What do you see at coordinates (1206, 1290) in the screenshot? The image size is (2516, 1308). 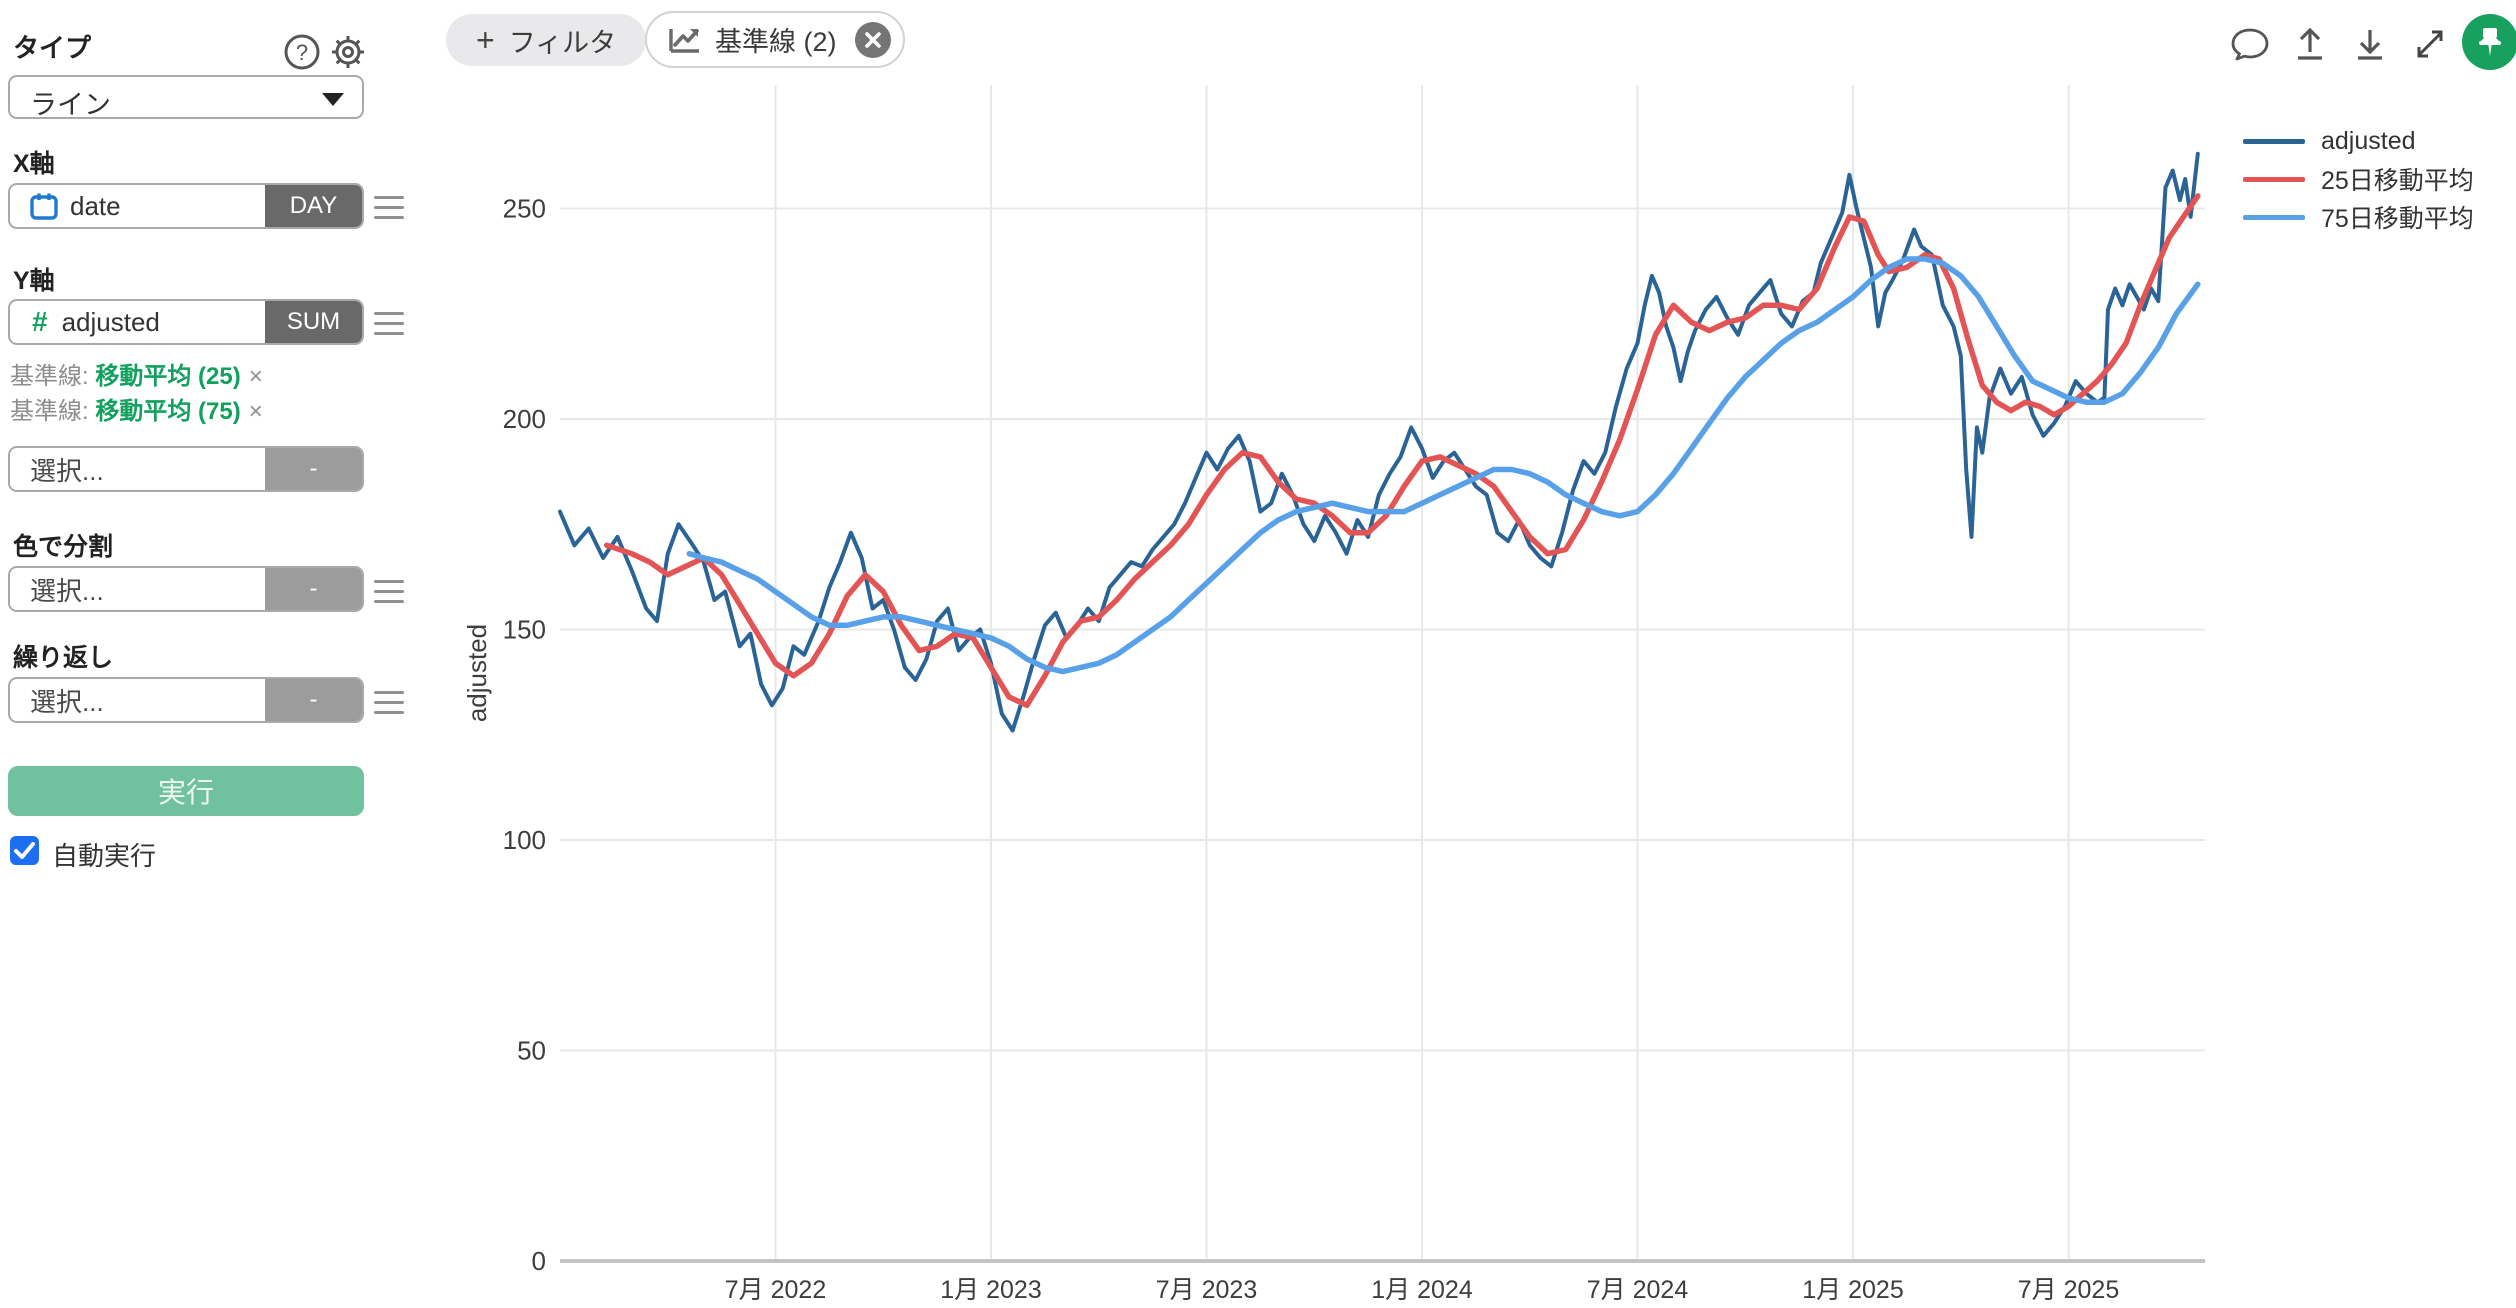 I see `x-tick-label: 7月 2023` at bounding box center [1206, 1290].